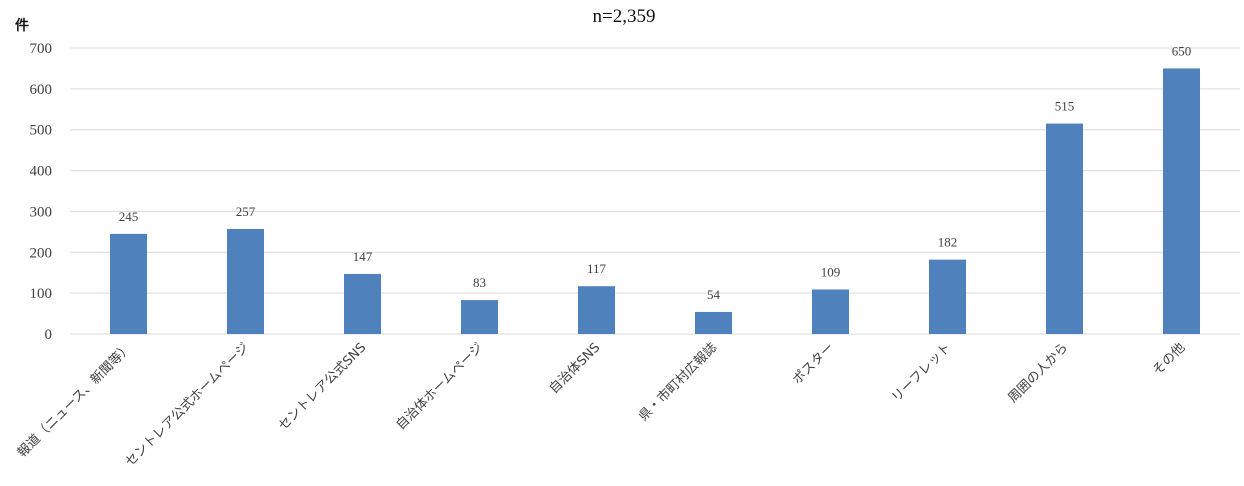 The width and height of the screenshot is (1244, 486). Describe the element at coordinates (41, 192) in the screenshot. I see `y-axis-ticks: 0 100 200 300 400 500 600 700` at that location.